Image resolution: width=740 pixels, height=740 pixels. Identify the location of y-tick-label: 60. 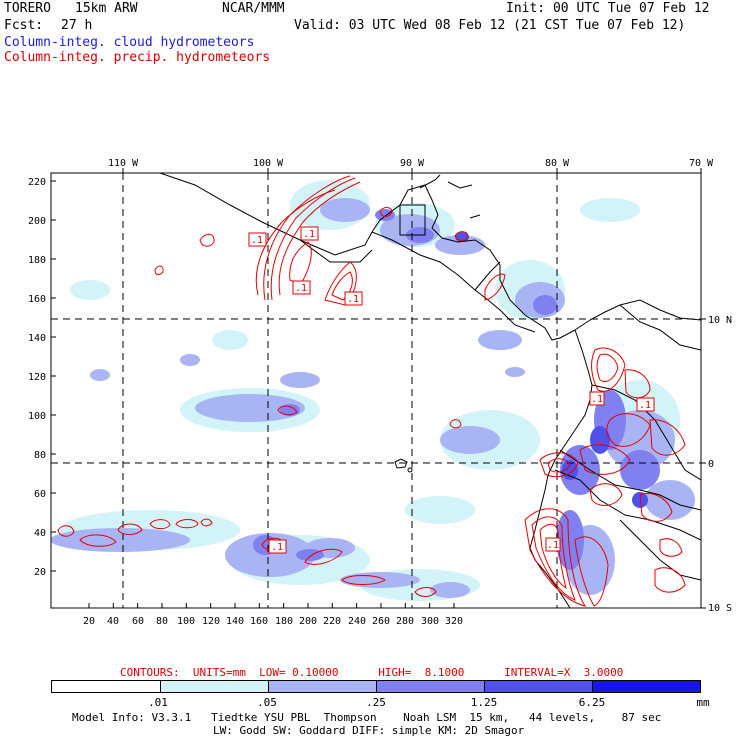
(40, 494).